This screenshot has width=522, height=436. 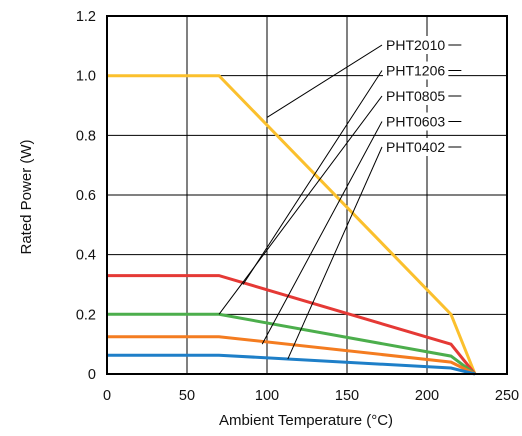 I want to click on series-line-pht0402, so click(x=291, y=364).